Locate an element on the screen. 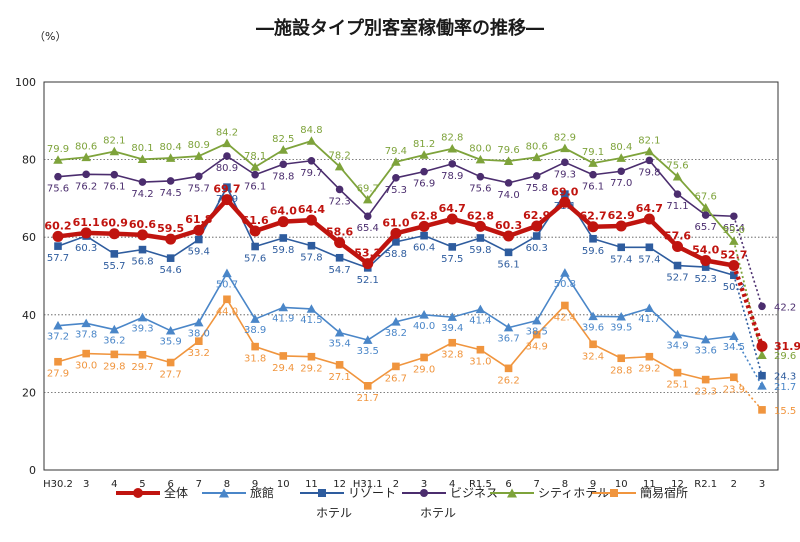 The image size is (800, 542). data-label: 80.1 is located at coordinates (142, 148).